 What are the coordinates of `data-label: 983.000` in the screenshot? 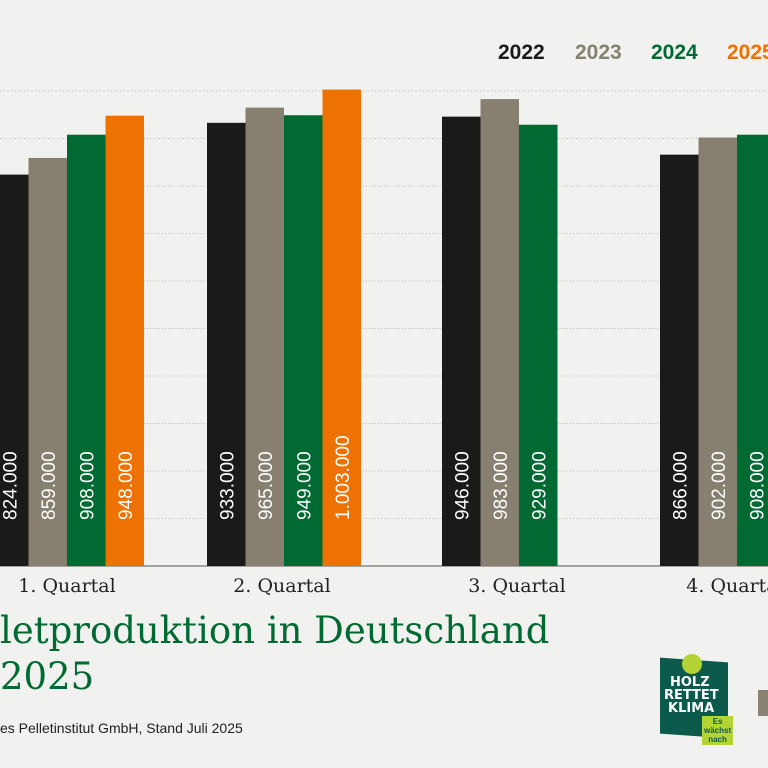 It's located at (501, 485).